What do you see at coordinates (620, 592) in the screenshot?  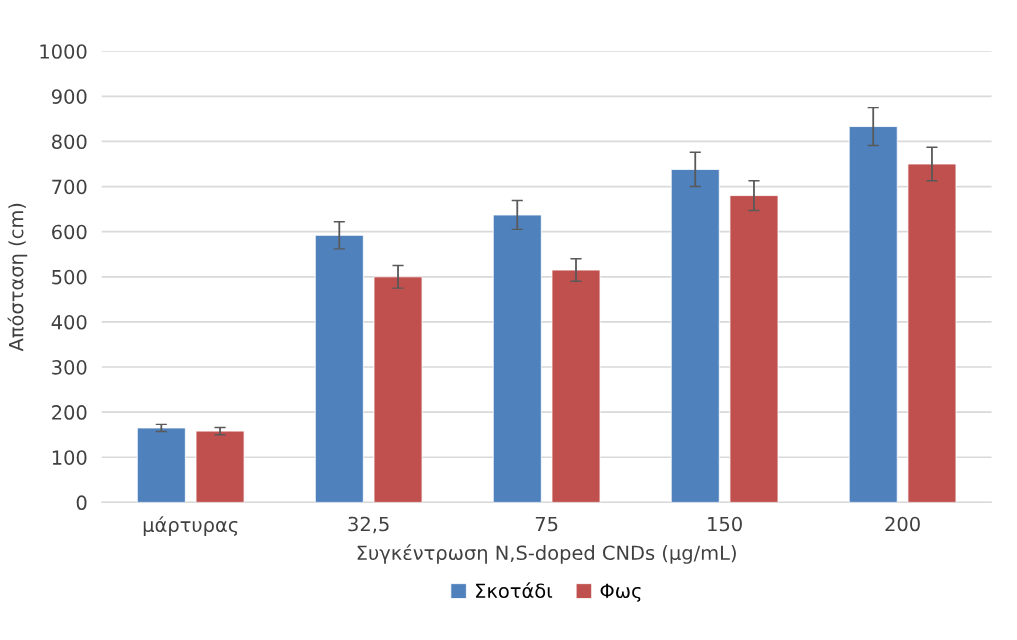 I see `legend-label: Φως` at bounding box center [620, 592].